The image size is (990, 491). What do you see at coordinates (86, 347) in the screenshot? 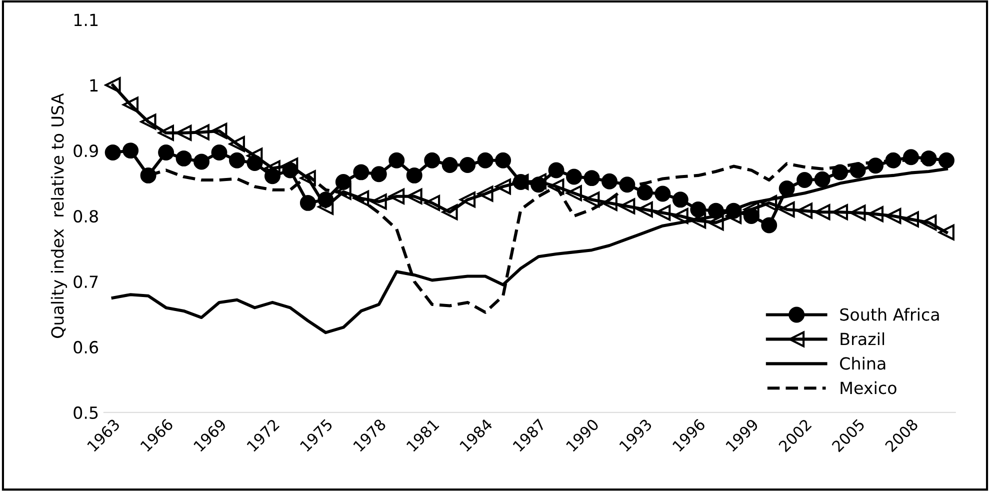
I see `y-tick-label: 0.6` at bounding box center [86, 347].